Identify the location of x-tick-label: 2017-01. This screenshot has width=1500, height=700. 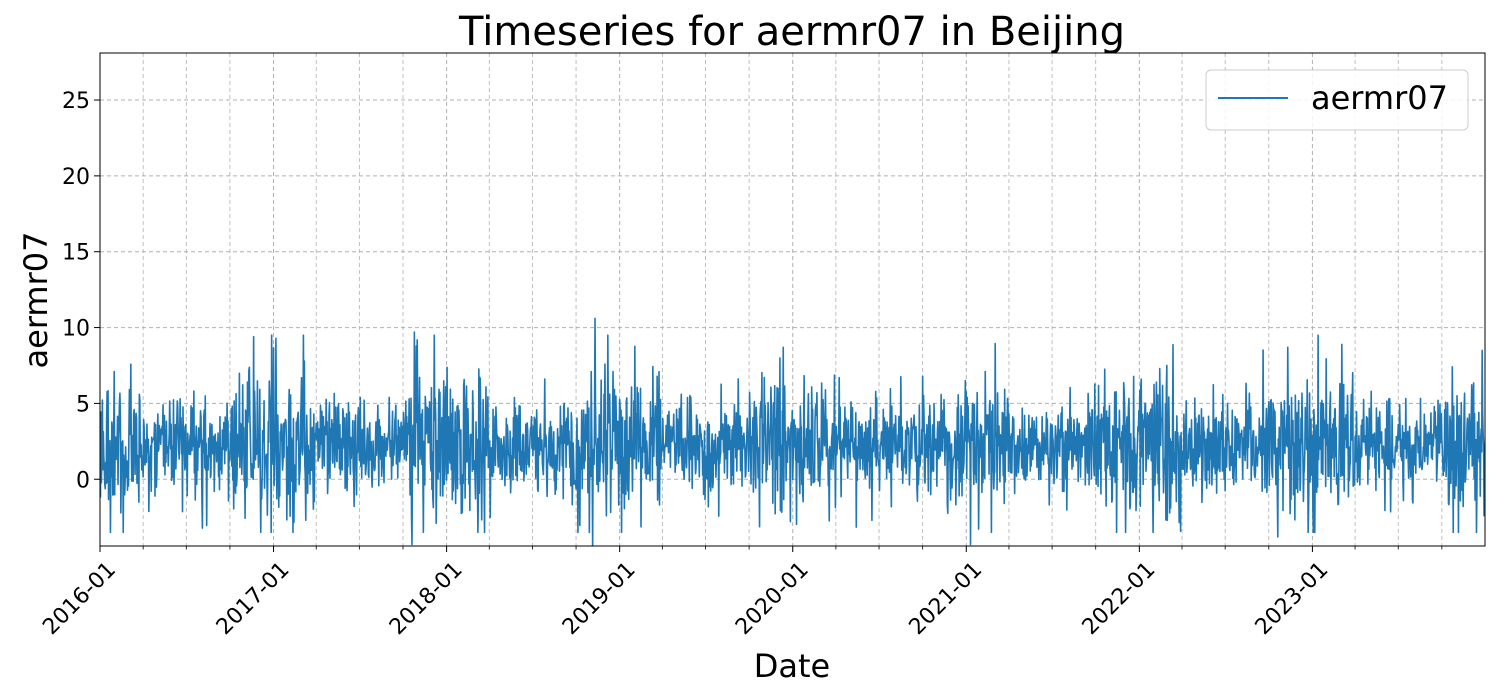
(253, 598).